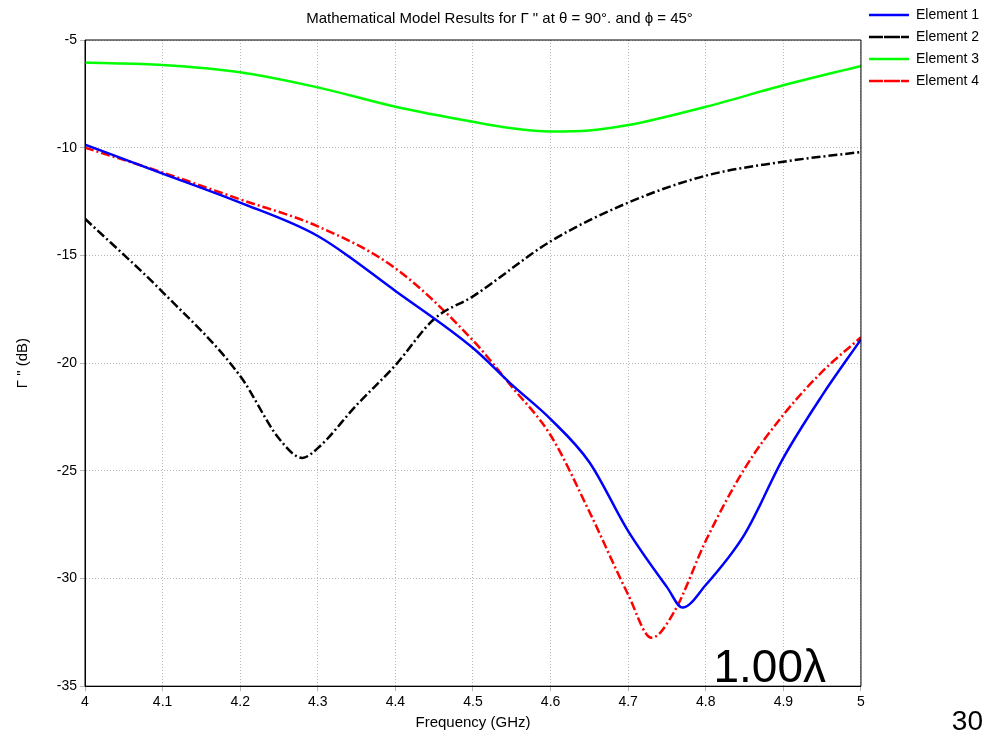 The width and height of the screenshot is (1003, 740). Describe the element at coordinates (769, 665) in the screenshot. I see `annotation: 1.00λ` at that location.